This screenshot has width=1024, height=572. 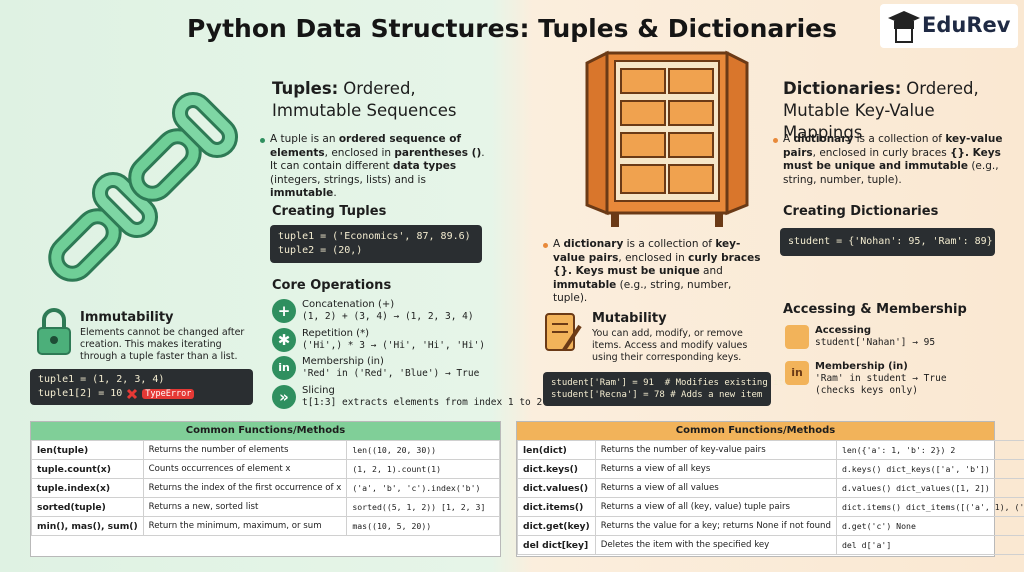 I want to click on access-title: Accessing, so click(x=843, y=330).